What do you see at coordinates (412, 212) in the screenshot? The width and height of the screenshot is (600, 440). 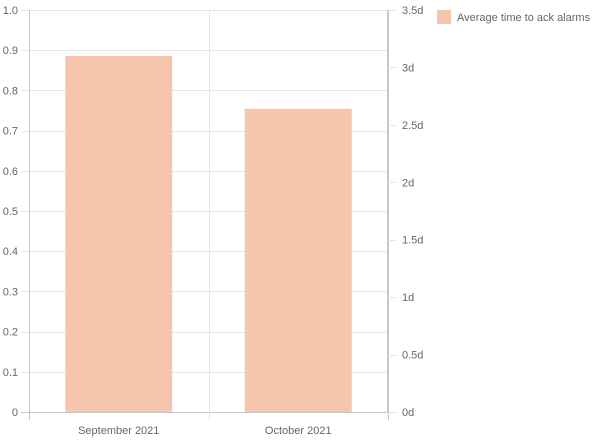 I see `y-axis-right: 0d 0.5d 1d 1.5d 2d 2.5d 3d 3.5d` at bounding box center [412, 212].